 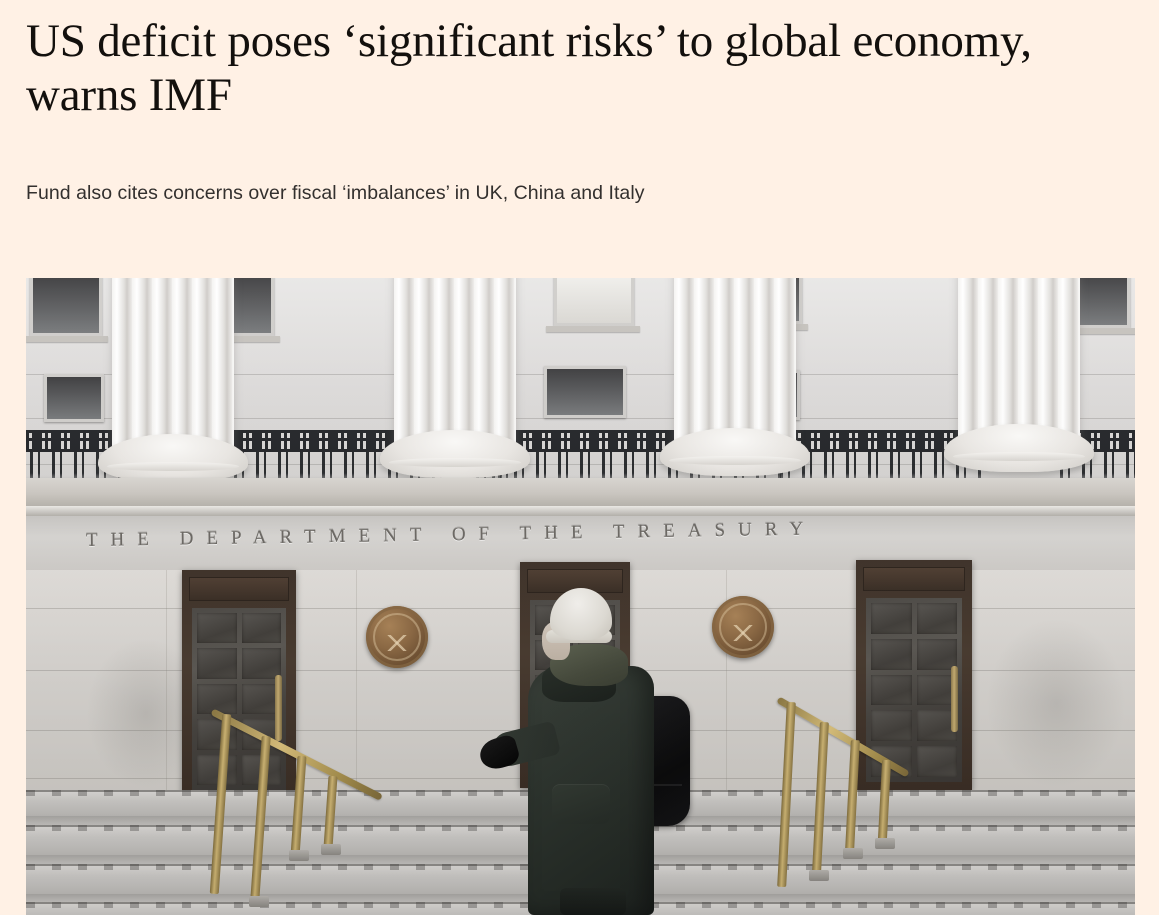 I want to click on backpack-seam, so click(x=659, y=785).